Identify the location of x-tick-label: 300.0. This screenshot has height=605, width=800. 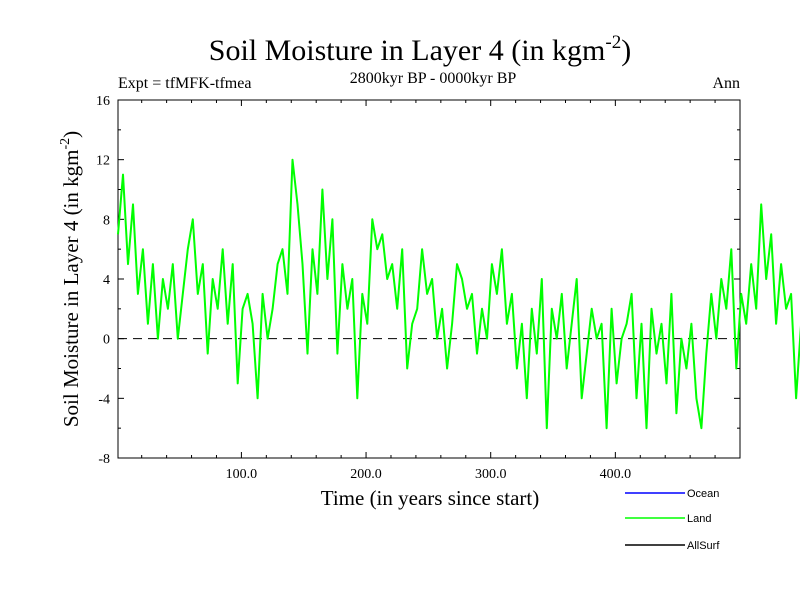
(491, 474).